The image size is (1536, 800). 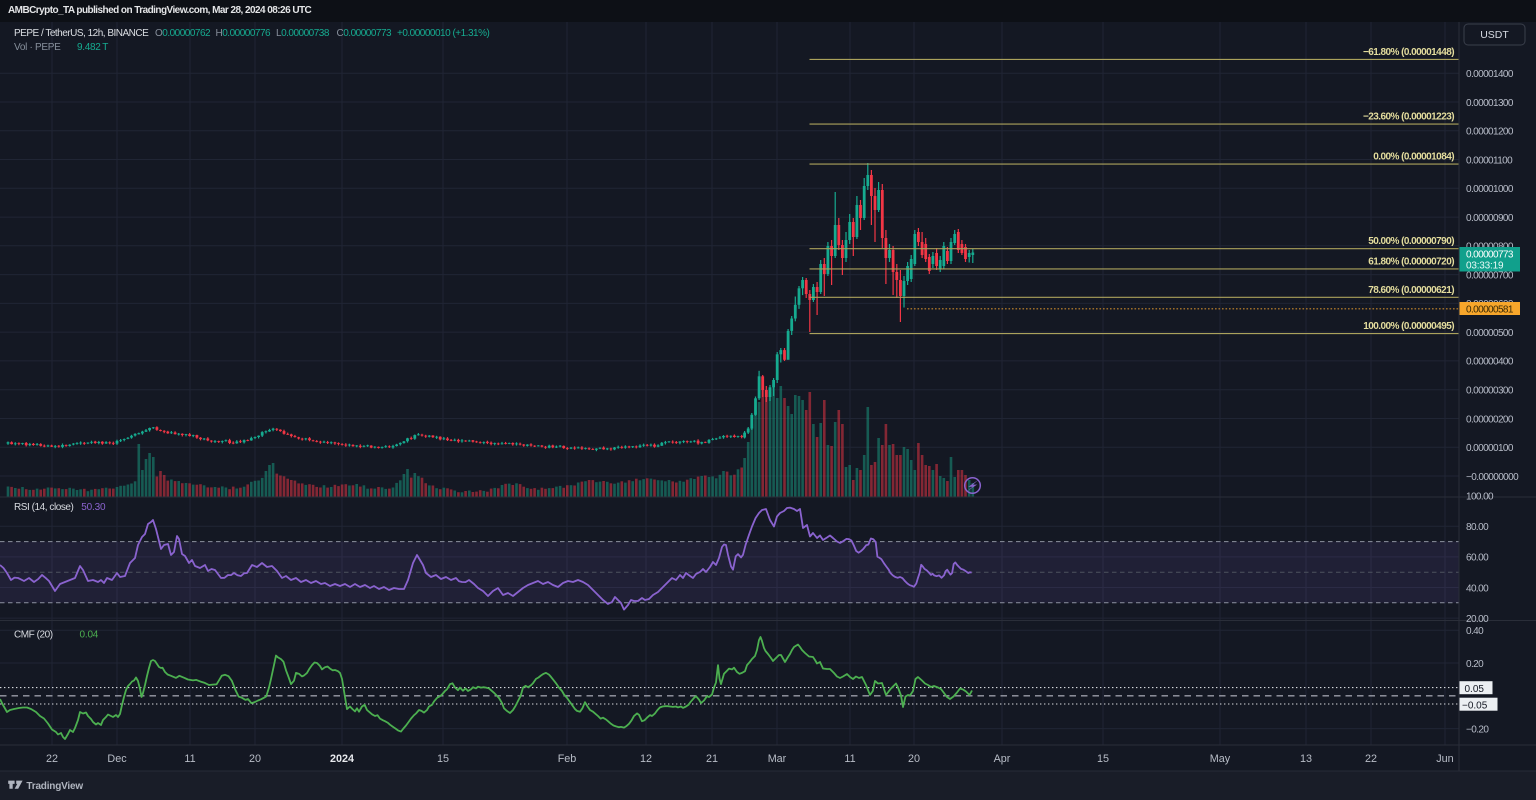 I want to click on svg-text: CMF (20), so click(x=33, y=634).